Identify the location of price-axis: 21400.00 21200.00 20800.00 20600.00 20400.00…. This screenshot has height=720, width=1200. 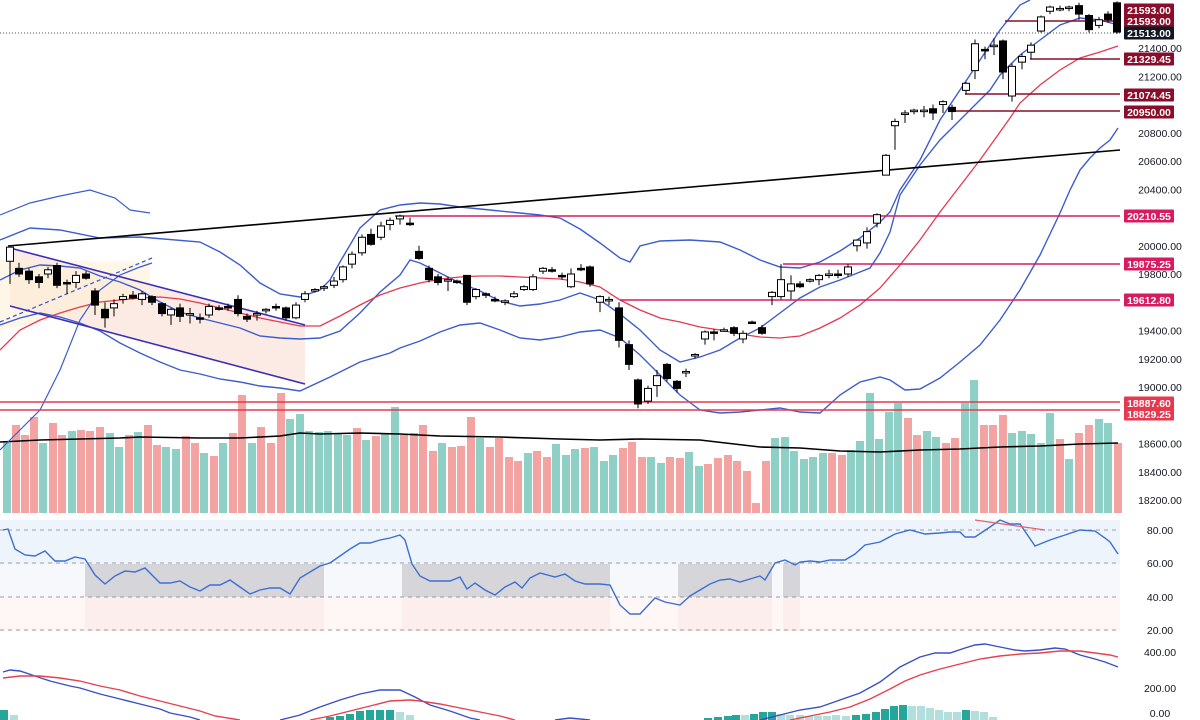
(1160, 275).